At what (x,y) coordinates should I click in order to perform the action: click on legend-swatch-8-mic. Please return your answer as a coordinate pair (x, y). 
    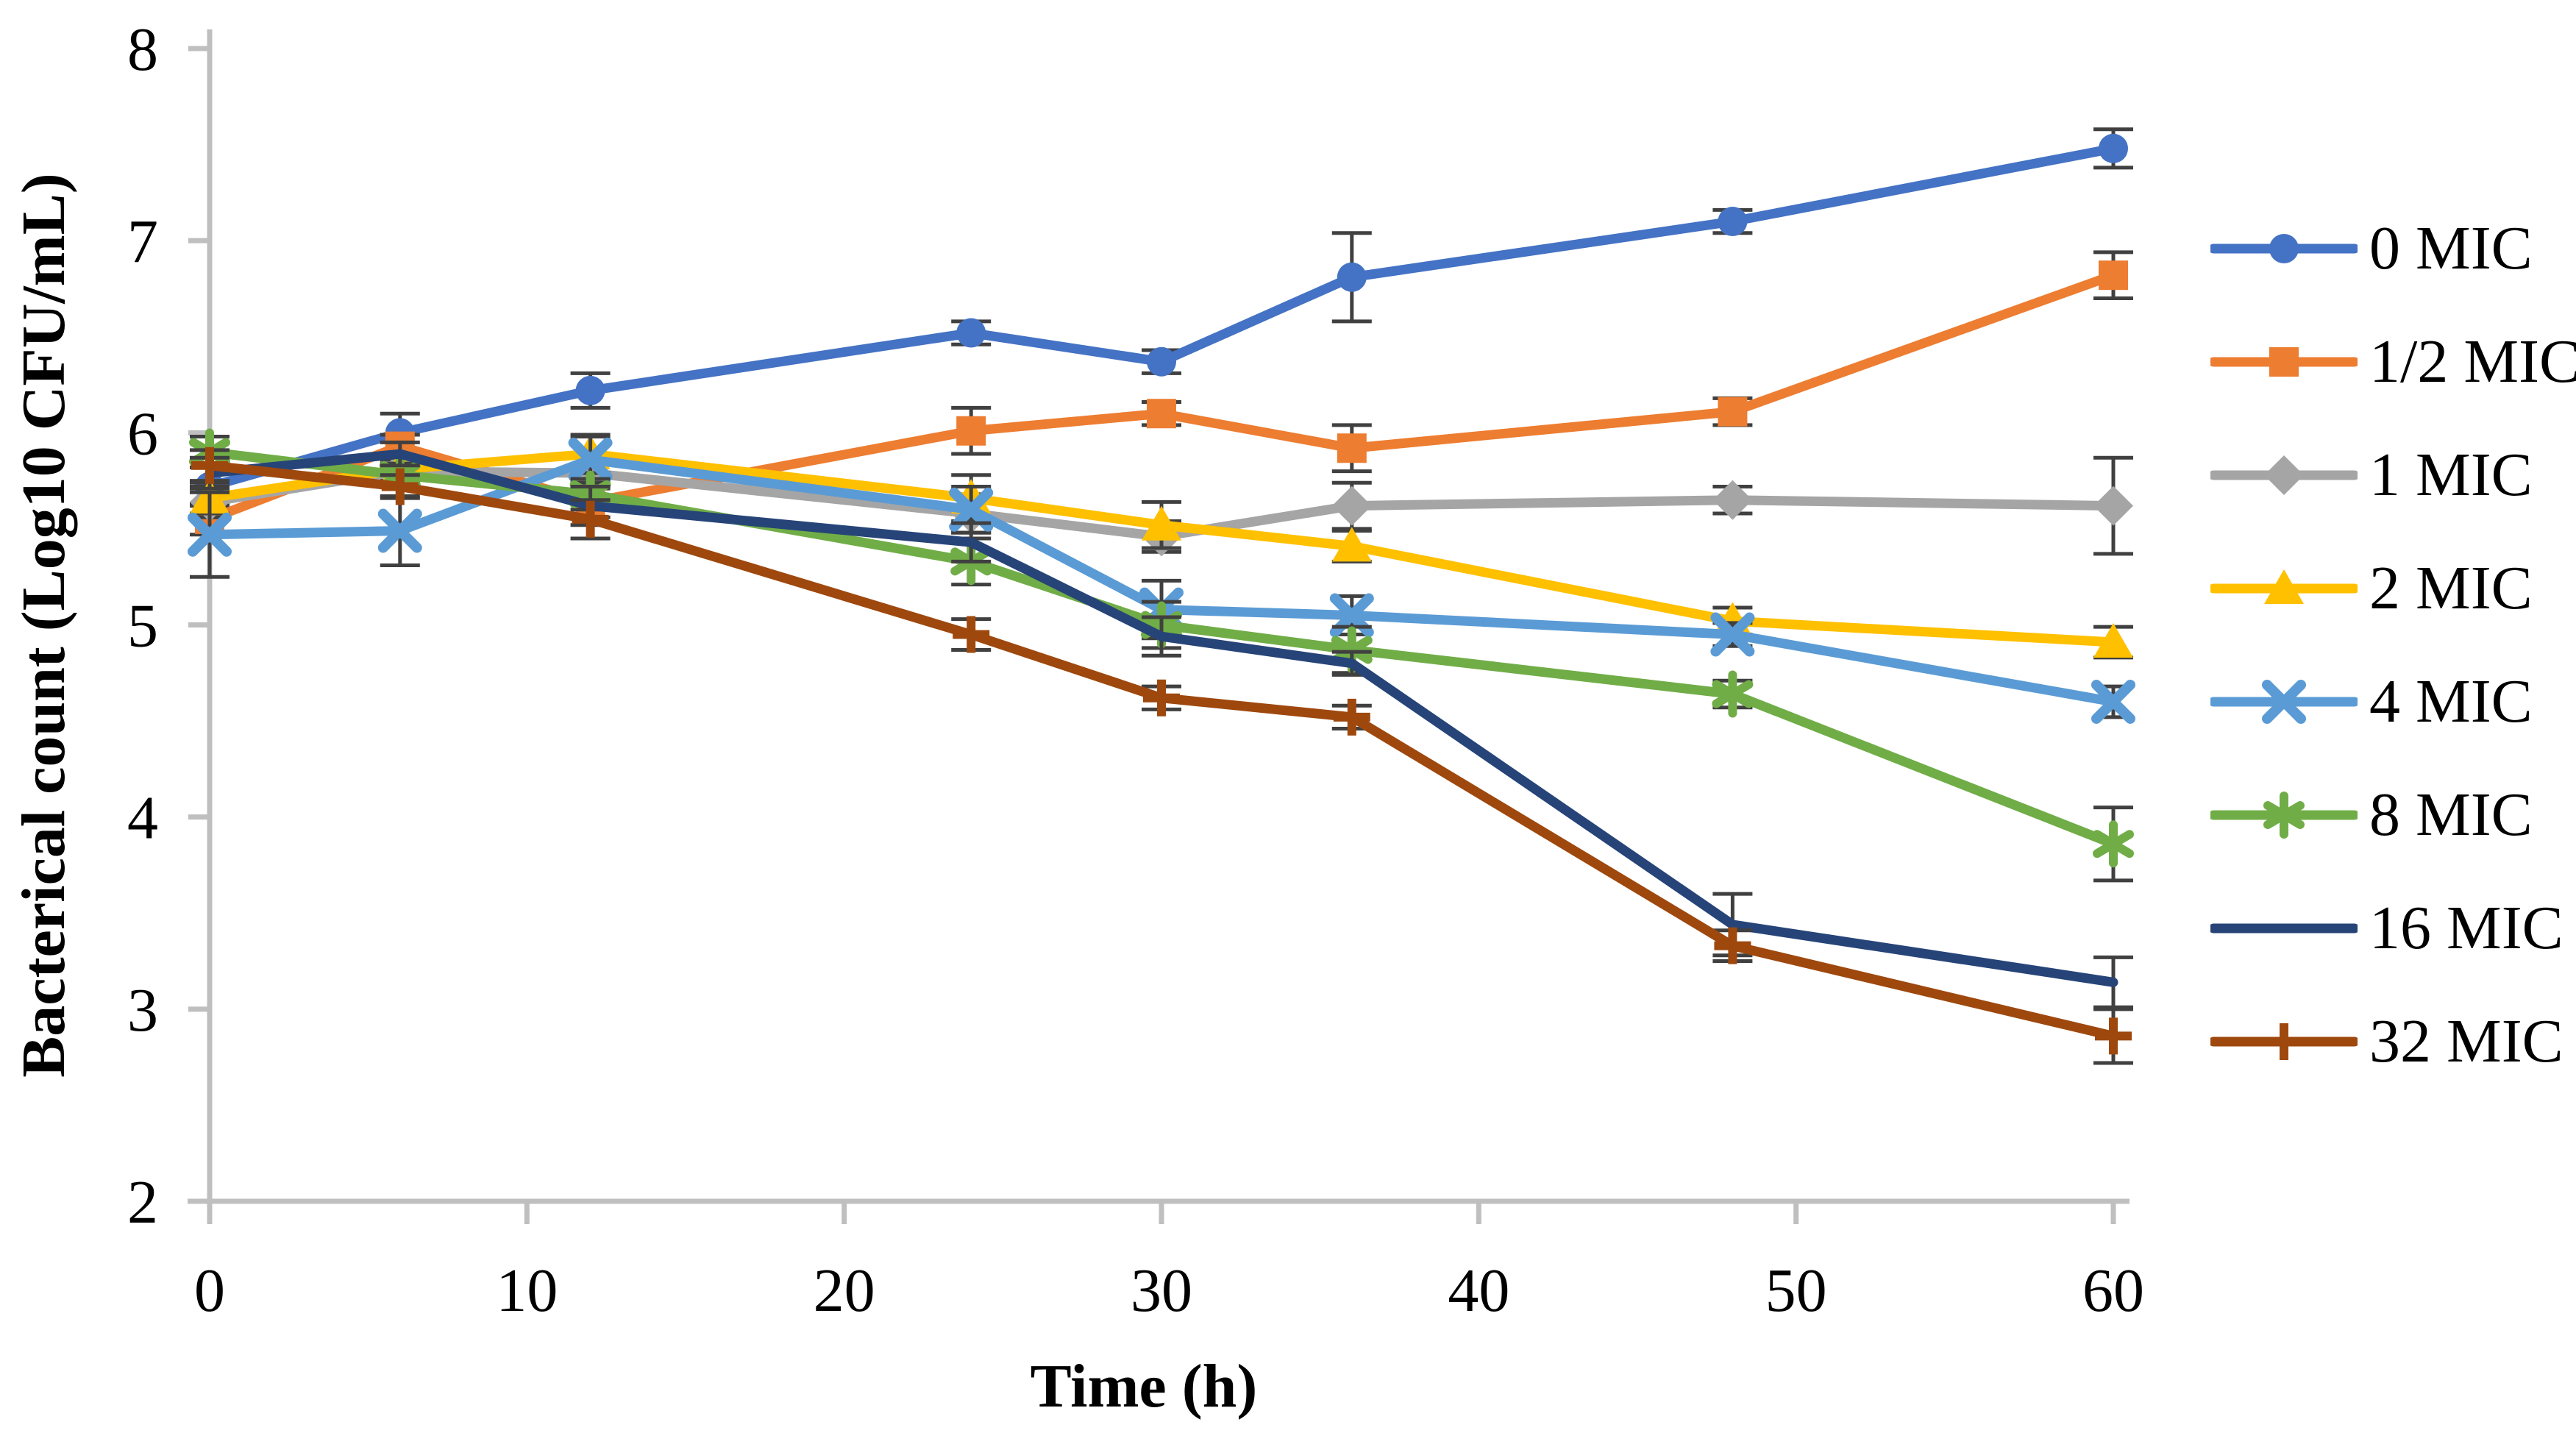
    Looking at the image, I should click on (2284, 815).